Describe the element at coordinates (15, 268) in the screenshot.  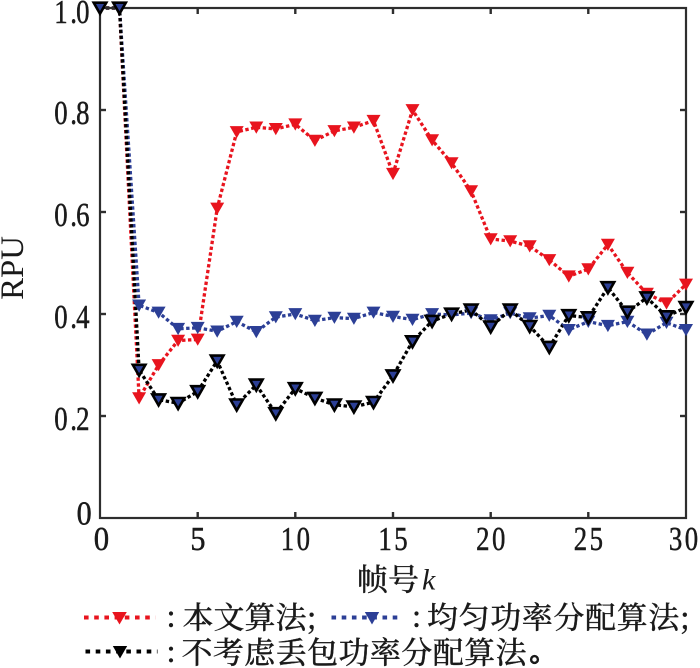
I see `svg-text: RPU` at that location.